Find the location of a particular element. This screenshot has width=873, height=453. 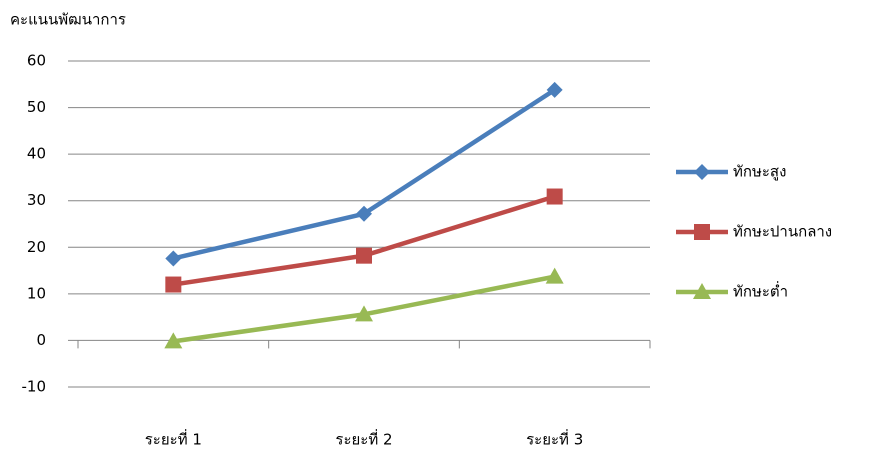

y-tick-label: 10 is located at coordinates (36, 293).